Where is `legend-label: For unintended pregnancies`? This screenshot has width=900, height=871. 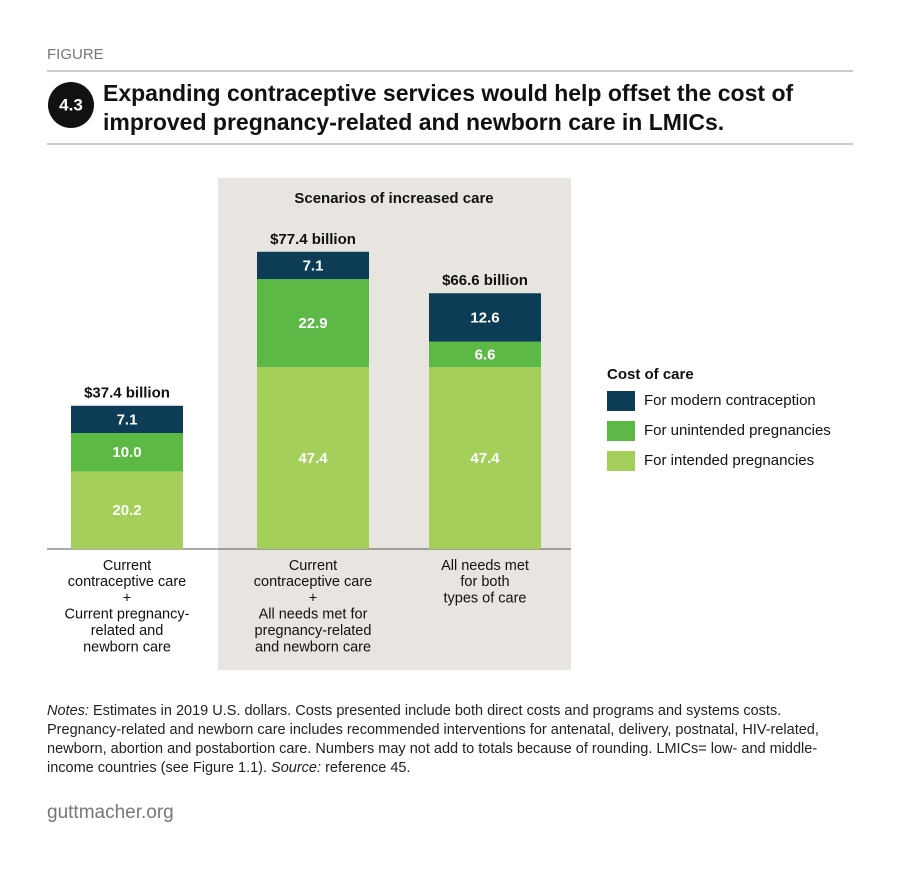
legend-label: For unintended pregnancies is located at coordinates (737, 430).